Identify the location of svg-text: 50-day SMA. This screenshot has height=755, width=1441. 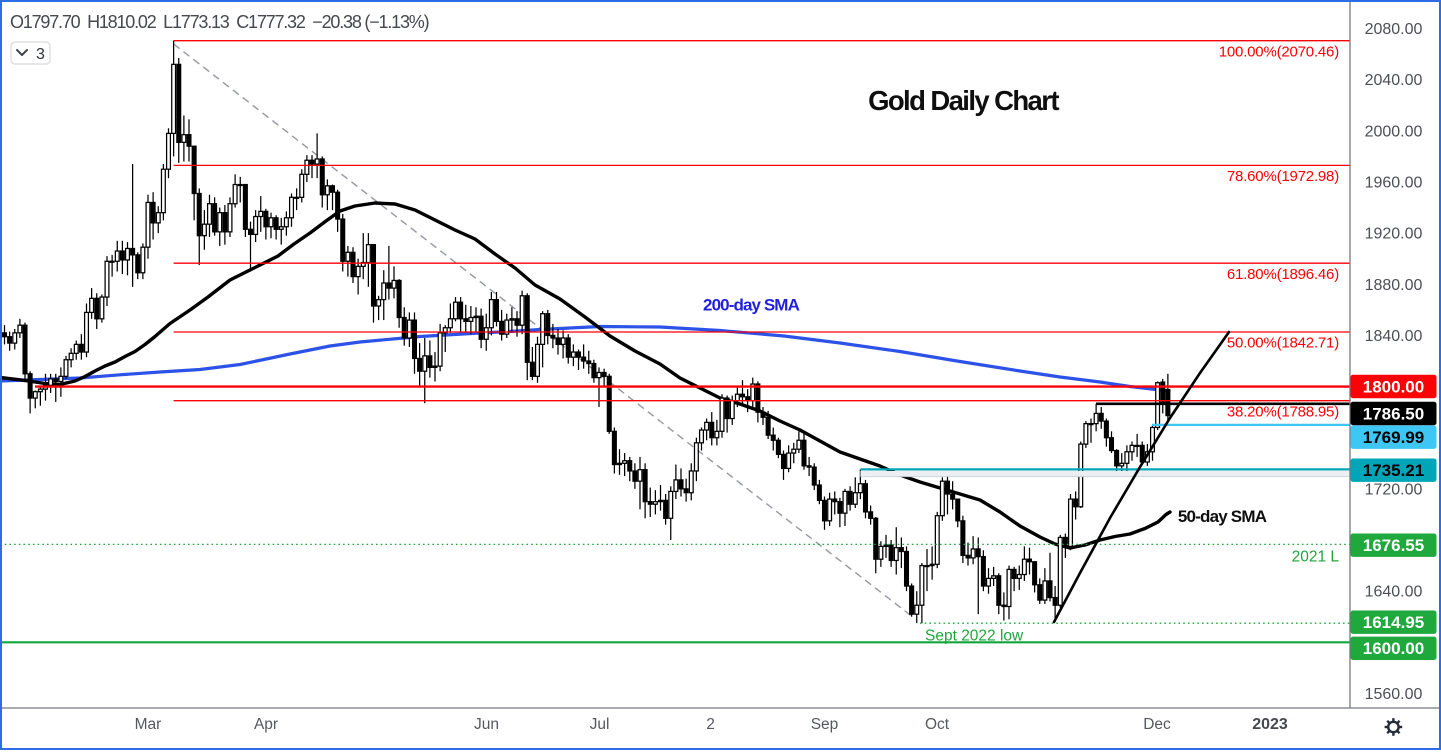
(1222, 516).